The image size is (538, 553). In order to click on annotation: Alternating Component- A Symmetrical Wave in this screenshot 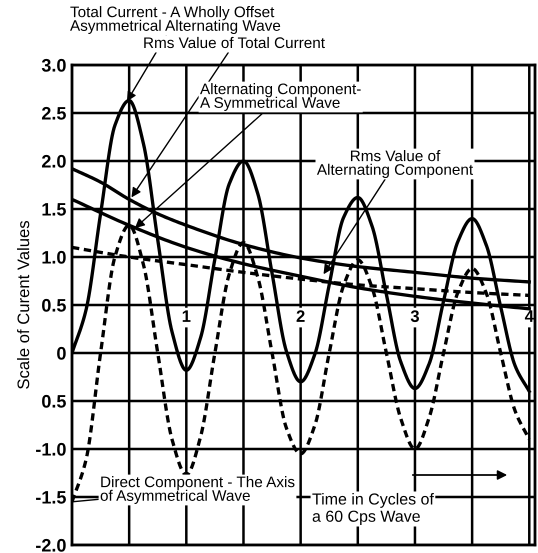, I will do `click(280, 97)`.